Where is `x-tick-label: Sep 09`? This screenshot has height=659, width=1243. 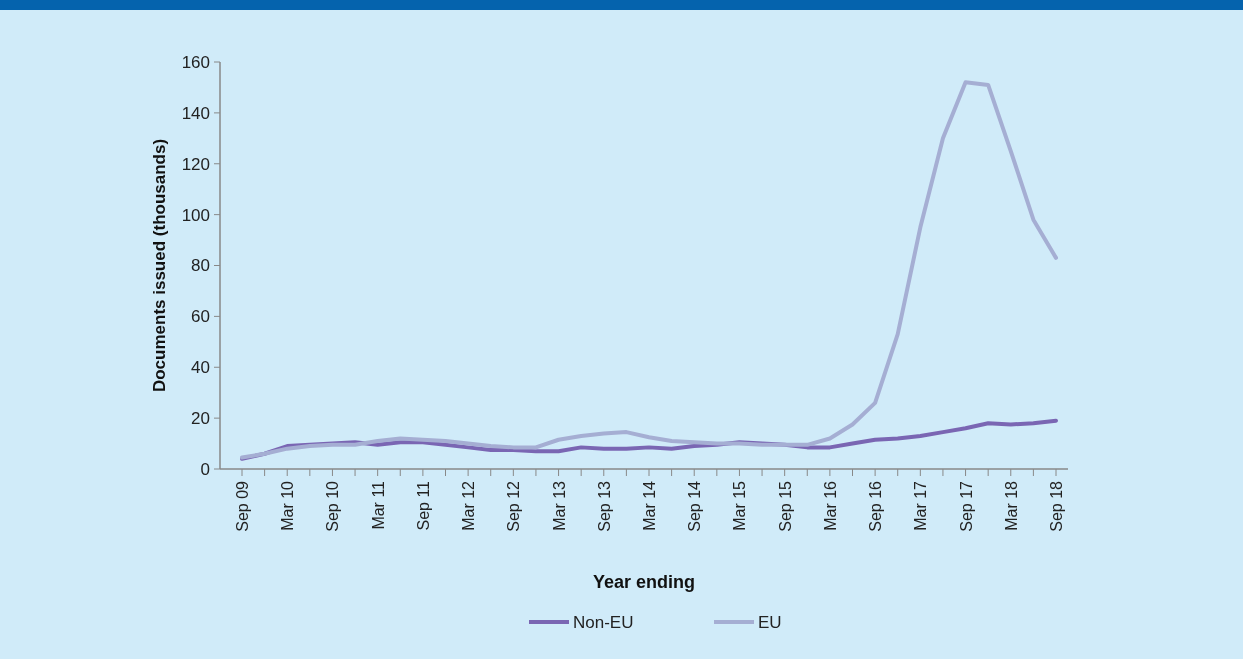
x-tick-label: Sep 09 is located at coordinates (242, 506).